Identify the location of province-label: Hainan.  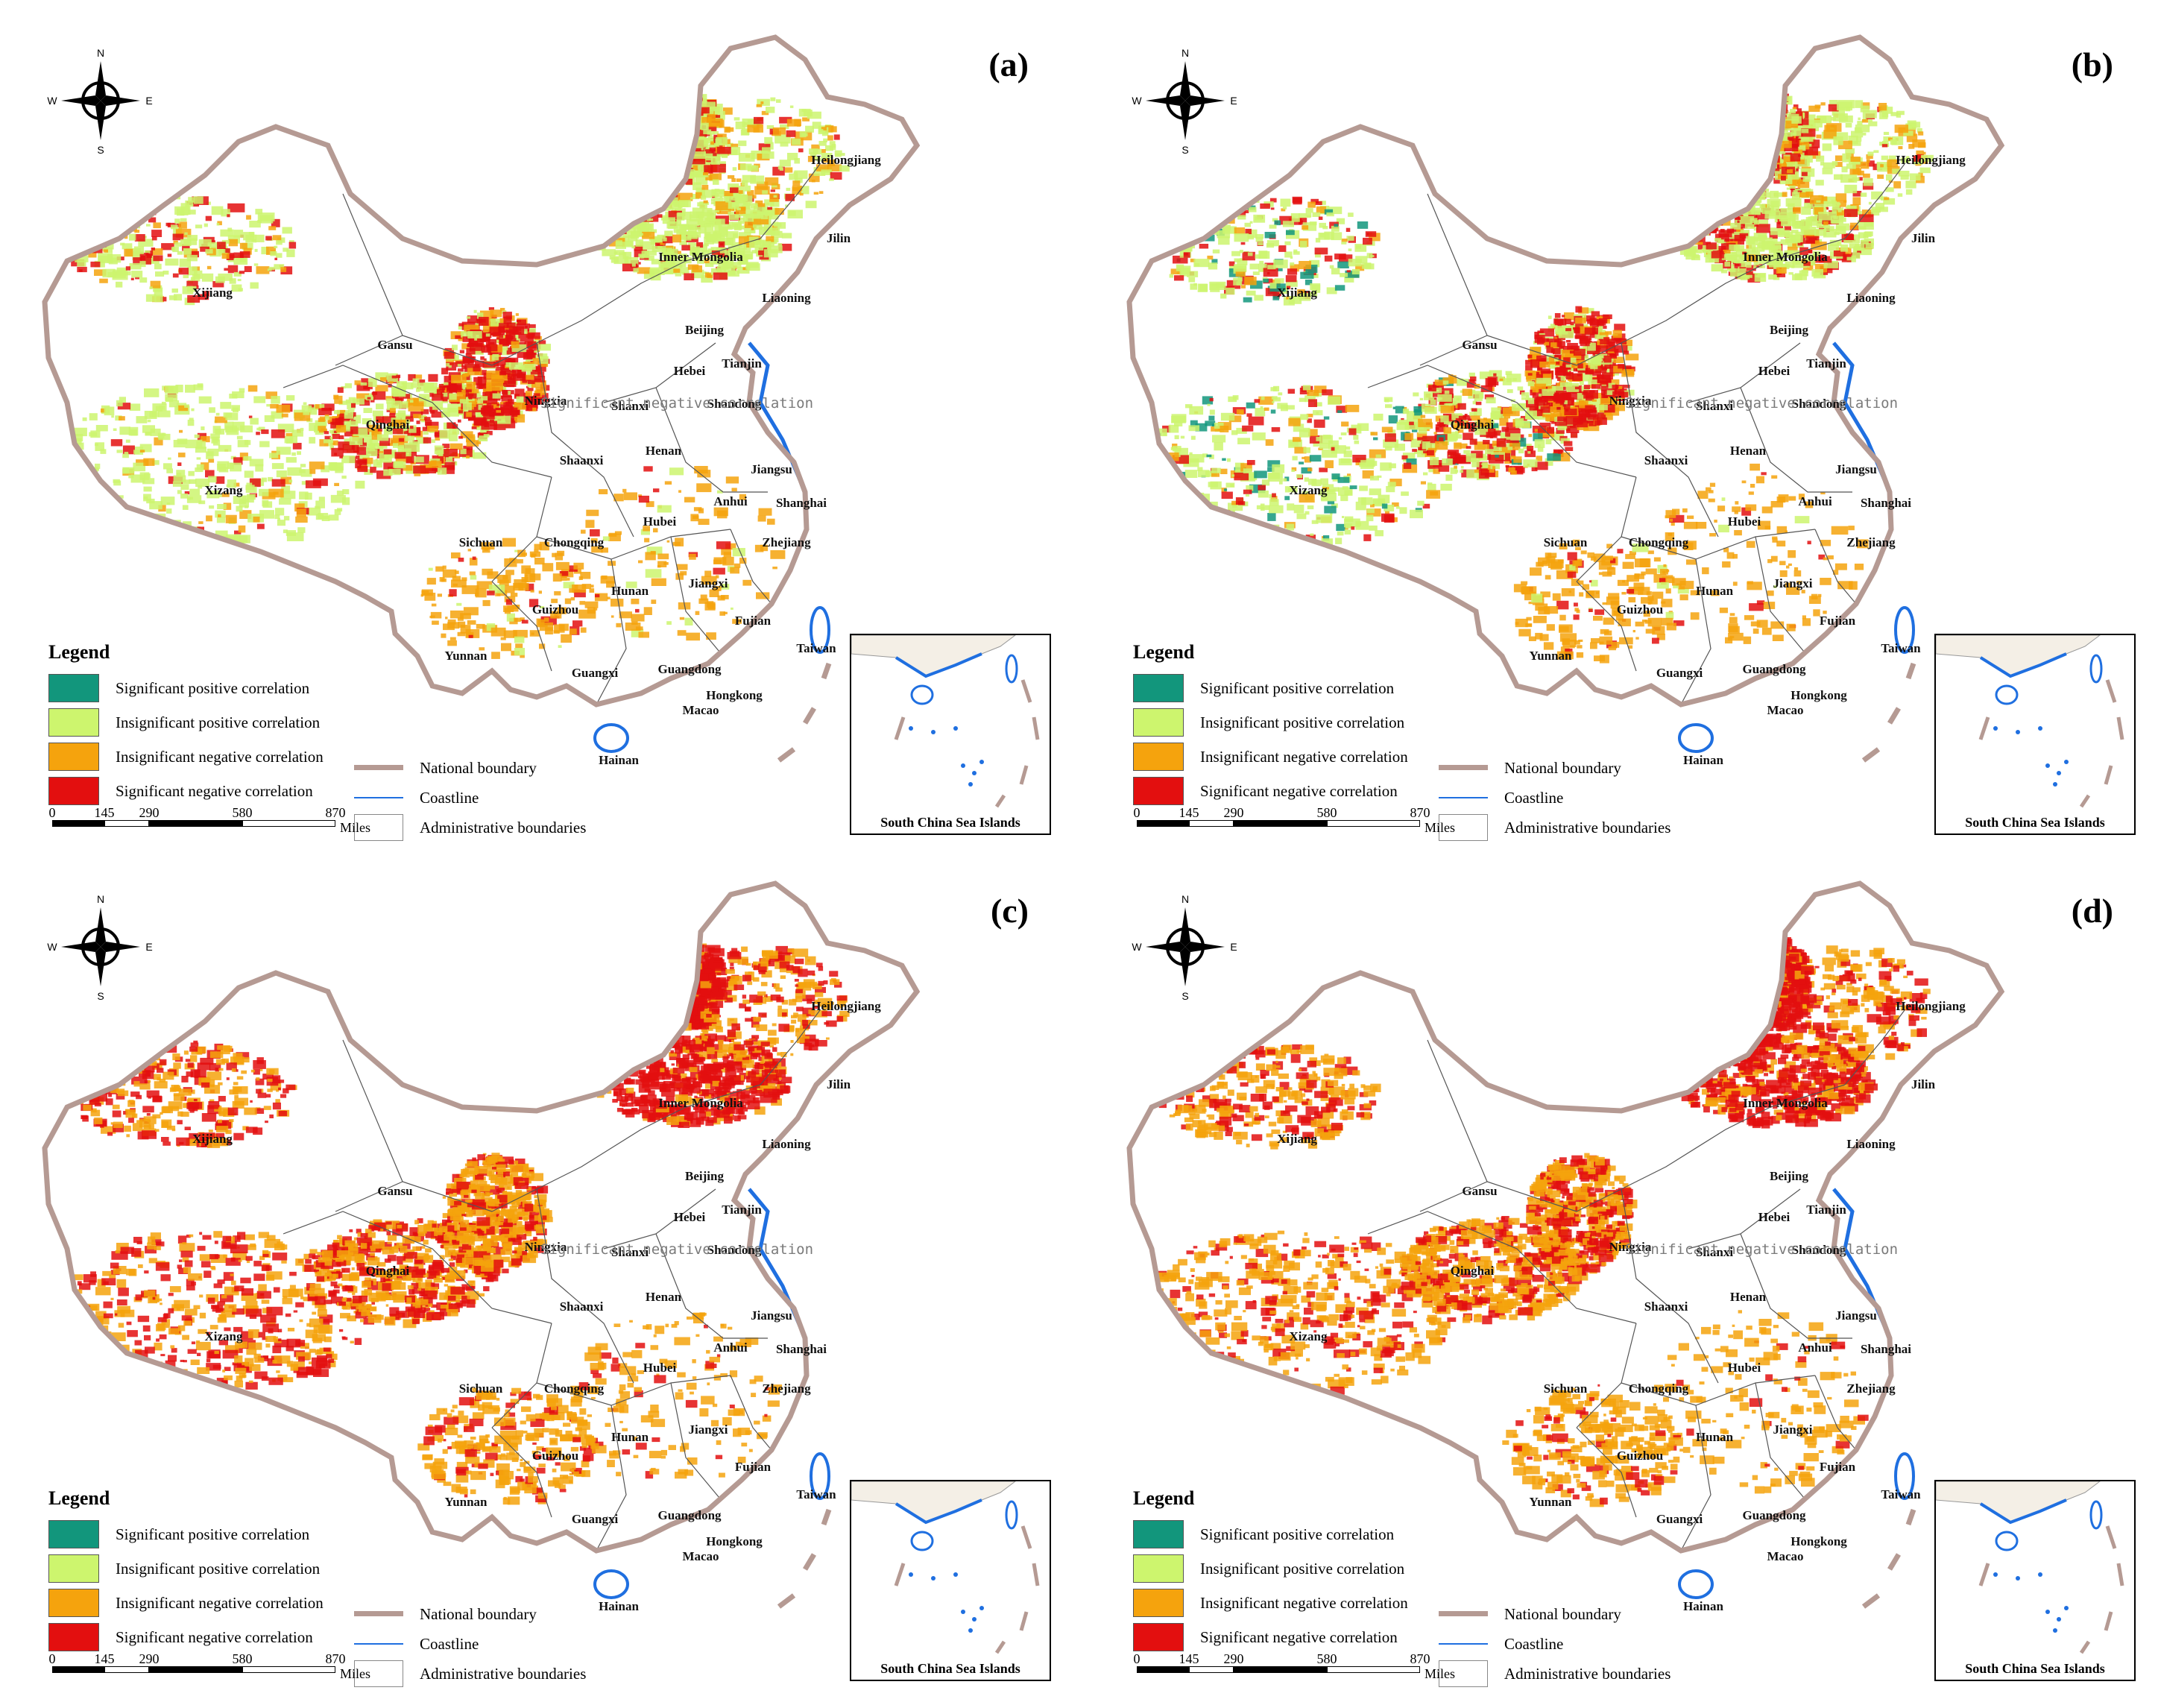
(619, 760).